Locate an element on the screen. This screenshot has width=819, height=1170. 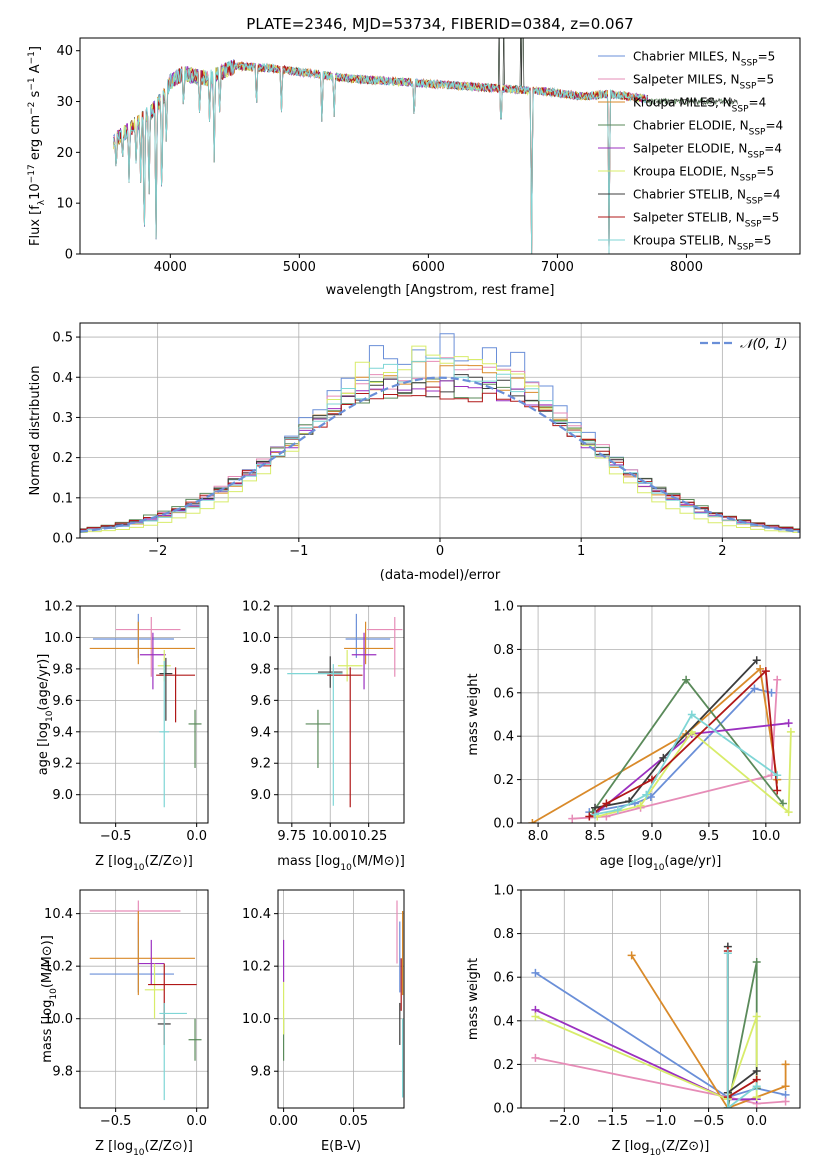
y-tick-label: 20 is located at coordinates (64, 153).